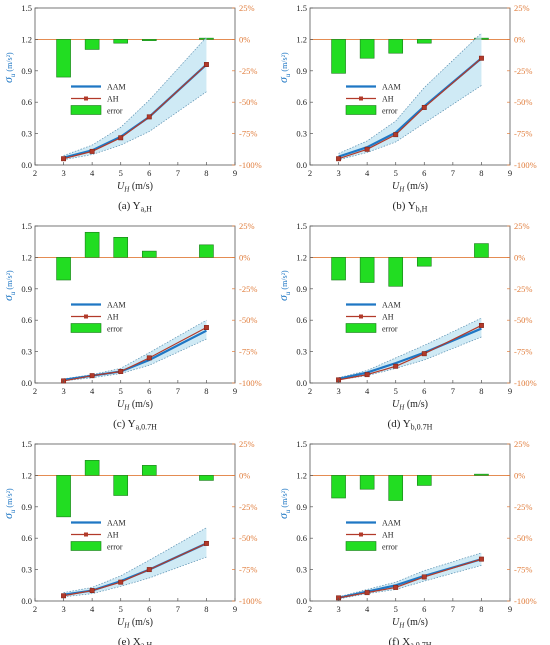 Image resolution: width=550 pixels, height=645 pixels. What do you see at coordinates (26, 71) in the screenshot?
I see `y-tick-label: 0.9` at bounding box center [26, 71].